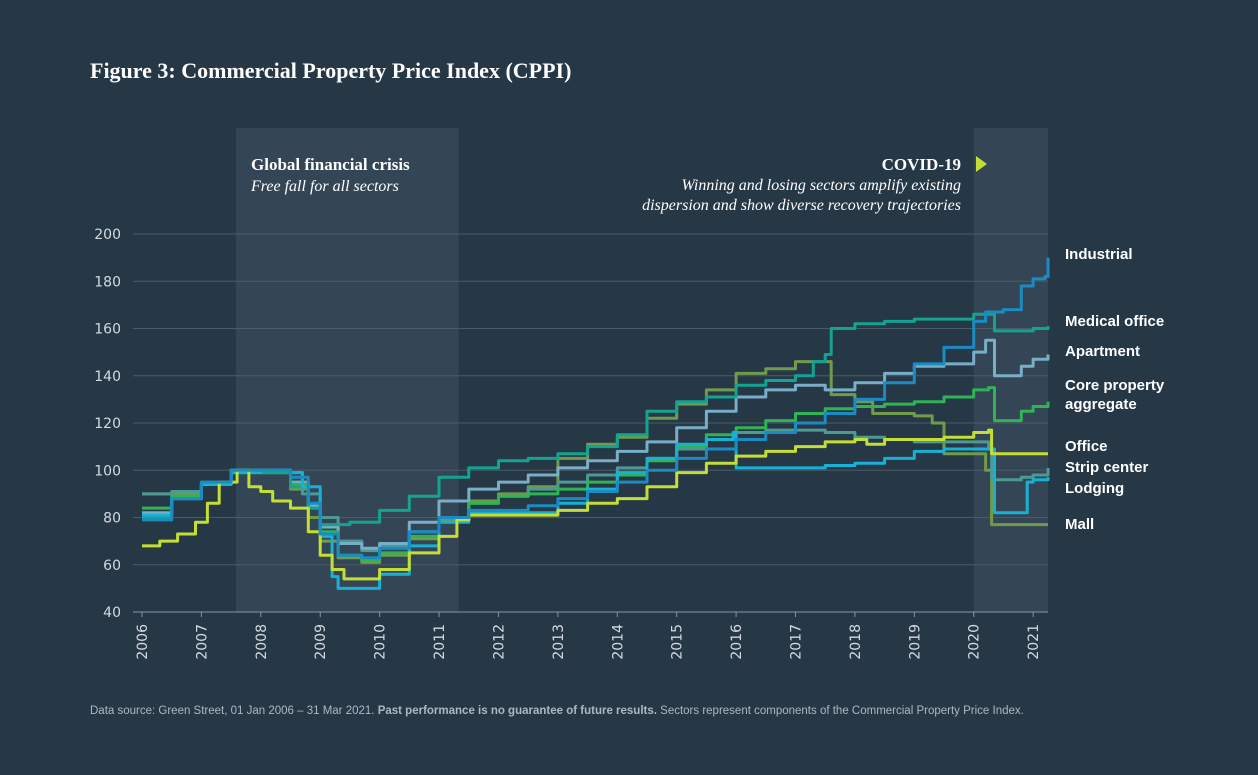  I want to click on y-tick-160: 160, so click(107, 330).